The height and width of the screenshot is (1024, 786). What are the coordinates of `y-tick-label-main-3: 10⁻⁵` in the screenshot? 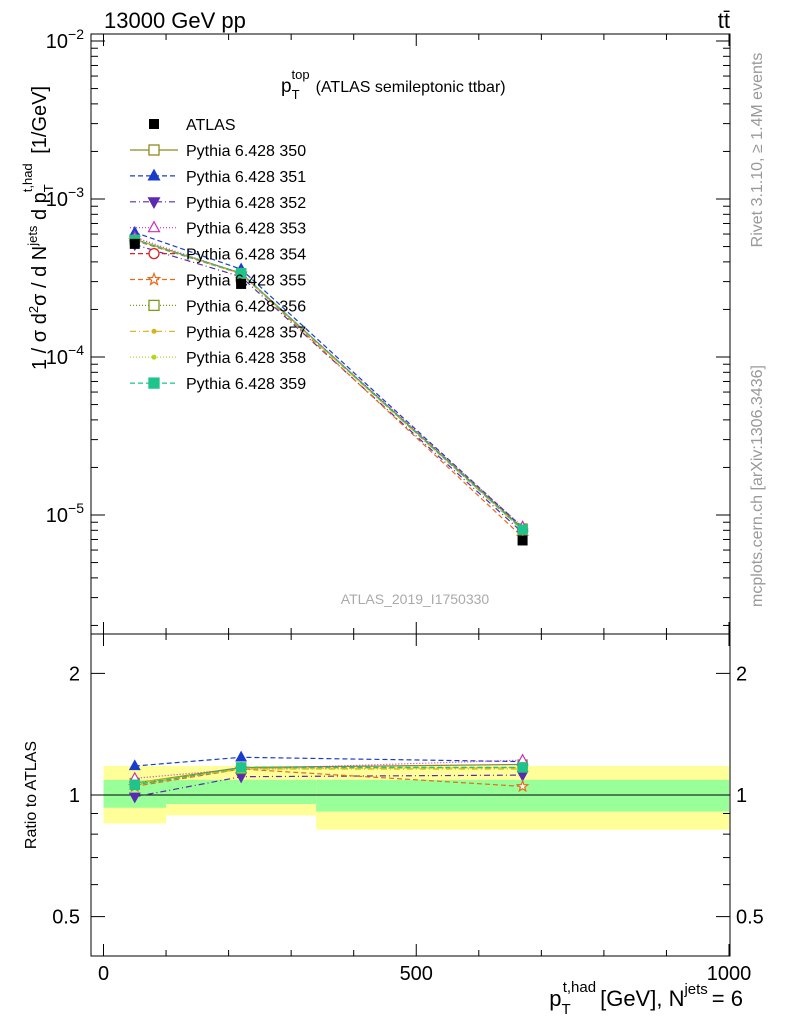 It's located at (65, 513).